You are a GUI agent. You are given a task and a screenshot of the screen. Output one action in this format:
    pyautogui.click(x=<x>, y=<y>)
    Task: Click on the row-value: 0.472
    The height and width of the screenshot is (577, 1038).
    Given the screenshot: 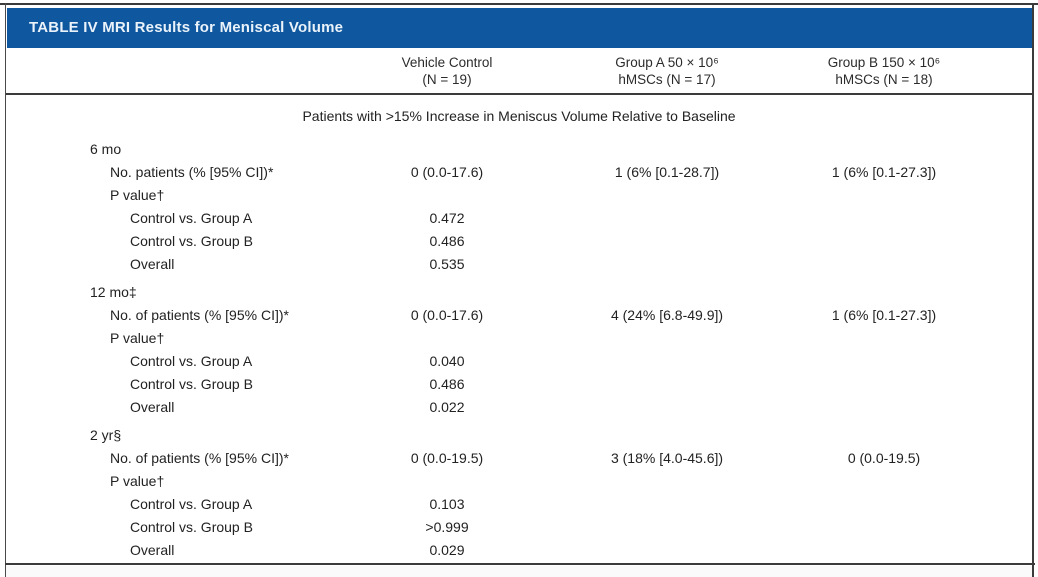 What is the action you would take?
    pyautogui.click(x=447, y=217)
    